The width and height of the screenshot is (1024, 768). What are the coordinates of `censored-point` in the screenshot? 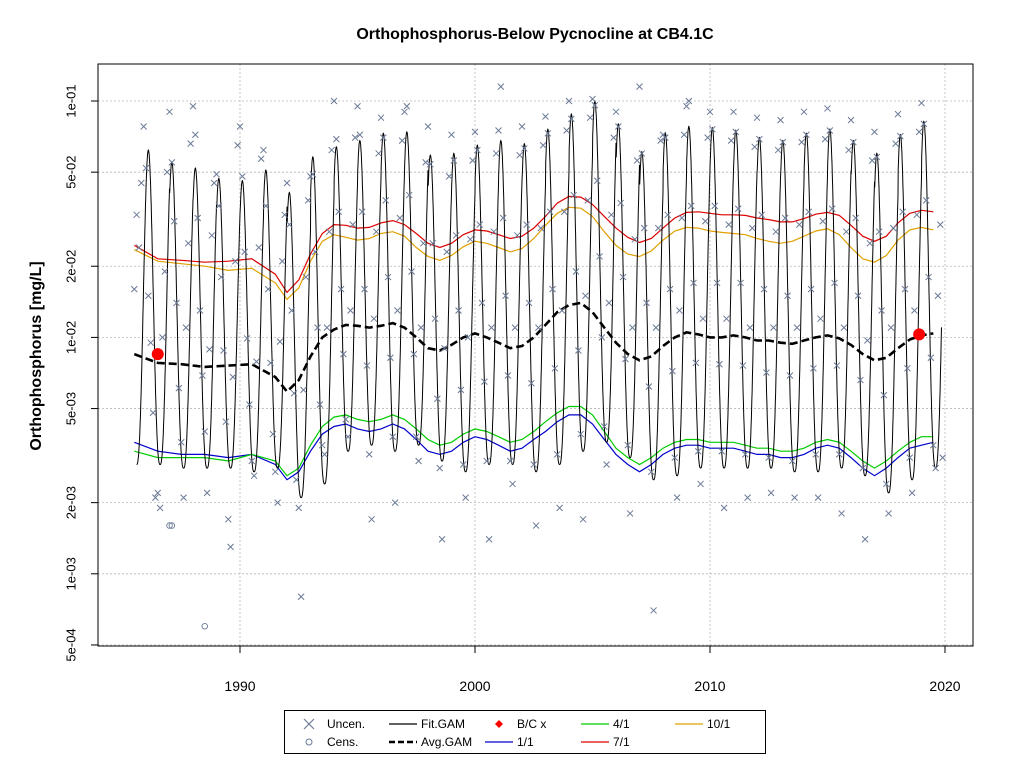 It's located at (169, 525).